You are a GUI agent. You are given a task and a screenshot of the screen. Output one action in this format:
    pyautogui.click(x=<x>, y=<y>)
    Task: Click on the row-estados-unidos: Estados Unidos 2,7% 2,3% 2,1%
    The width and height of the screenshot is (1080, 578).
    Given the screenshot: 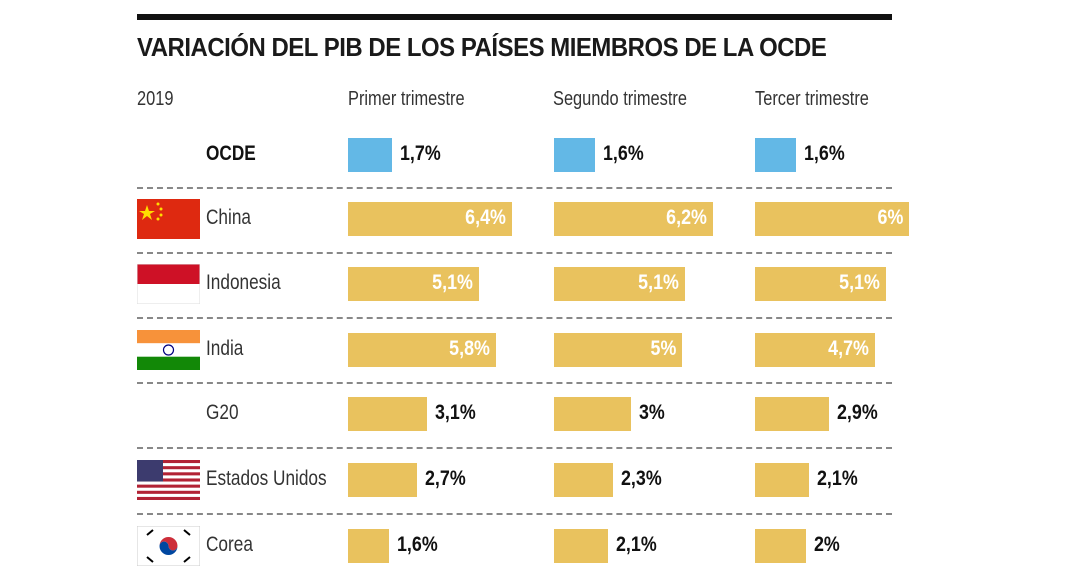 What is the action you would take?
    pyautogui.click(x=540, y=480)
    